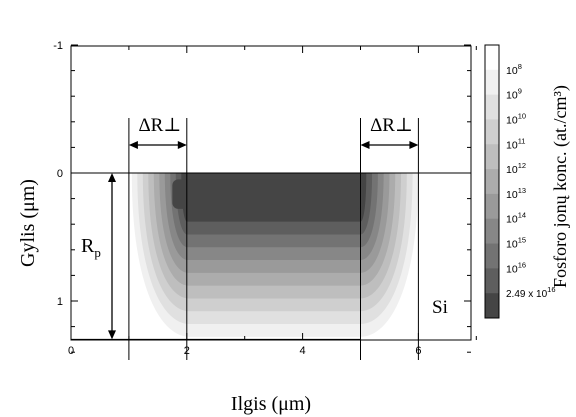  What do you see at coordinates (522, 140) in the screenshot?
I see `colorbar-tick-exponent: 11` at bounding box center [522, 140].